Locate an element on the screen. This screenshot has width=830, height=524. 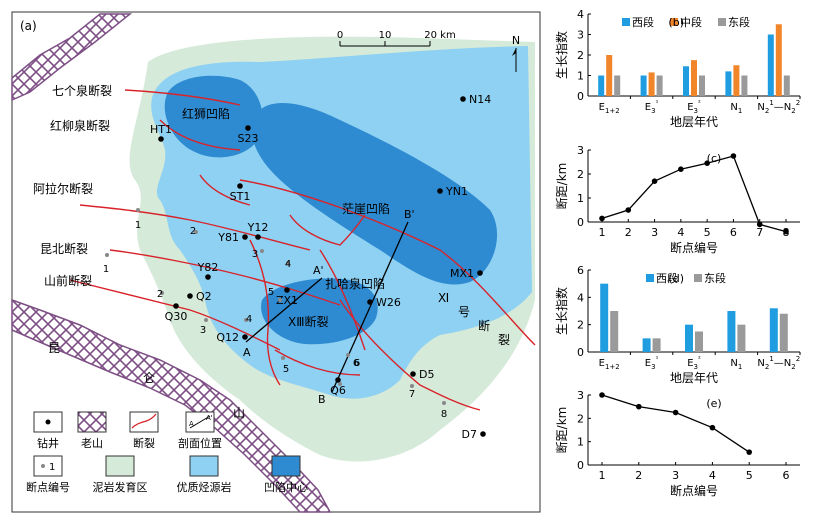
label-kunbei: 昆北断裂 is located at coordinates (64, 248).